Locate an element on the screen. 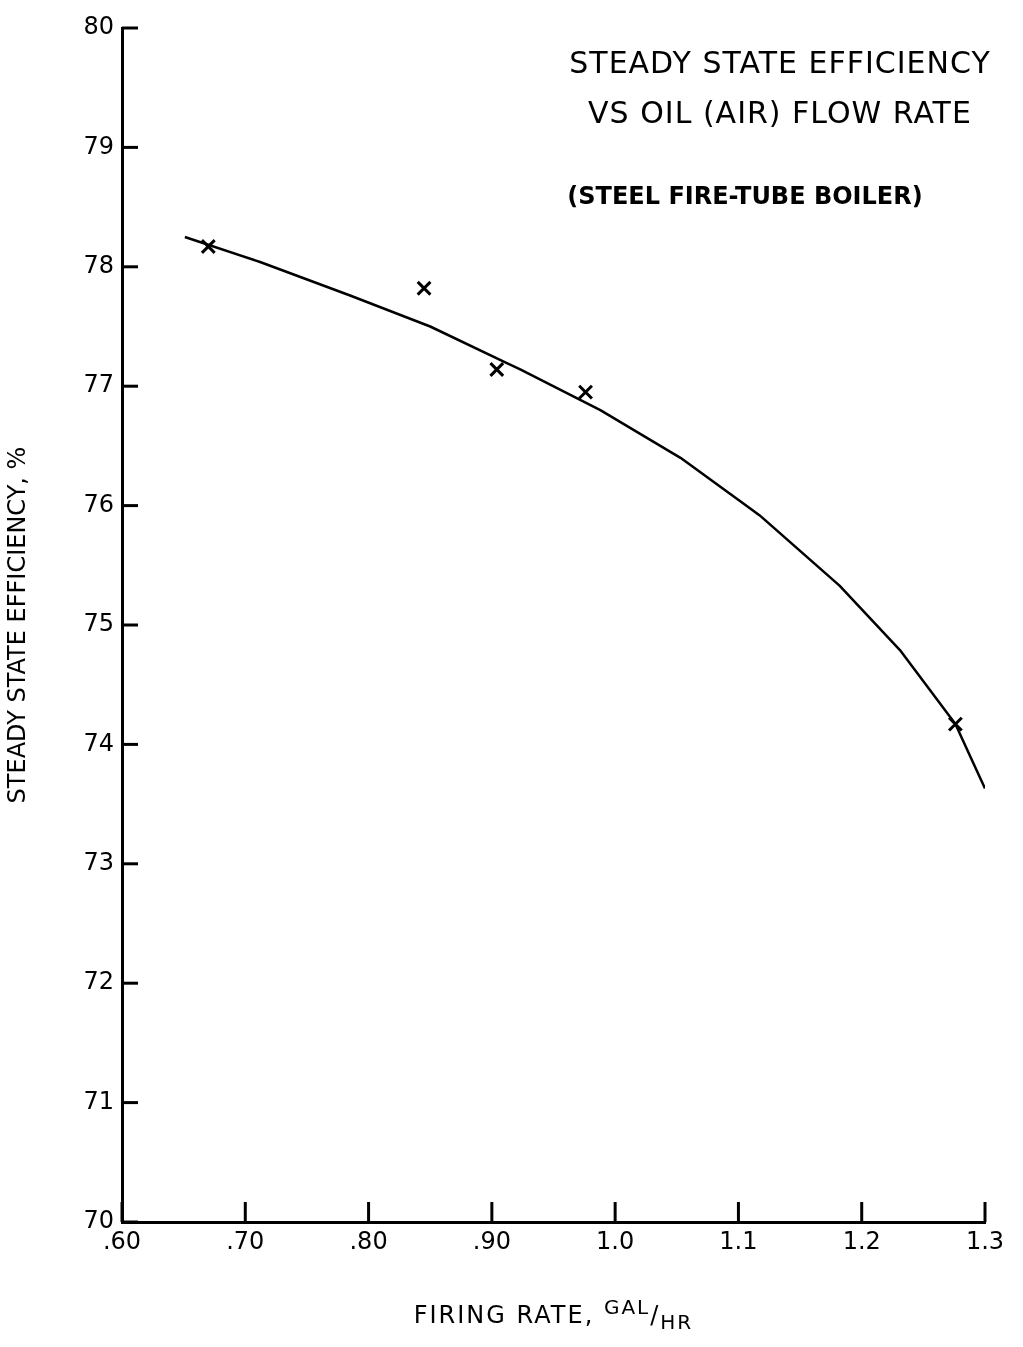 This screenshot has width=1023, height=1347. y-tick-label: 73 is located at coordinates (98, 862).